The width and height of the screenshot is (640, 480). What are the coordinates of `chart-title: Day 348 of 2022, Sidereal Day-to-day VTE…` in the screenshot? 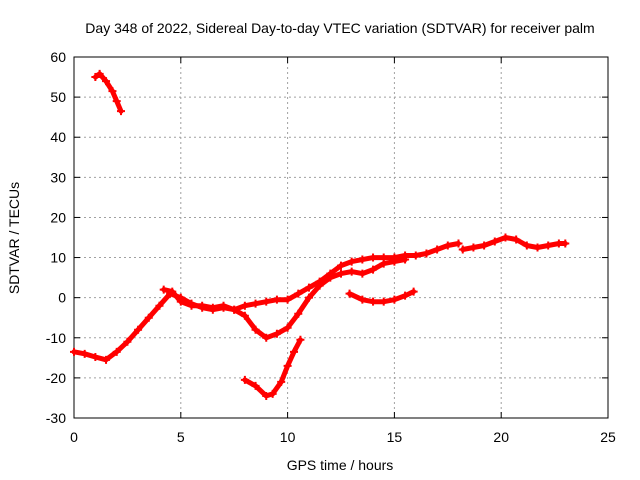 It's located at (339, 28).